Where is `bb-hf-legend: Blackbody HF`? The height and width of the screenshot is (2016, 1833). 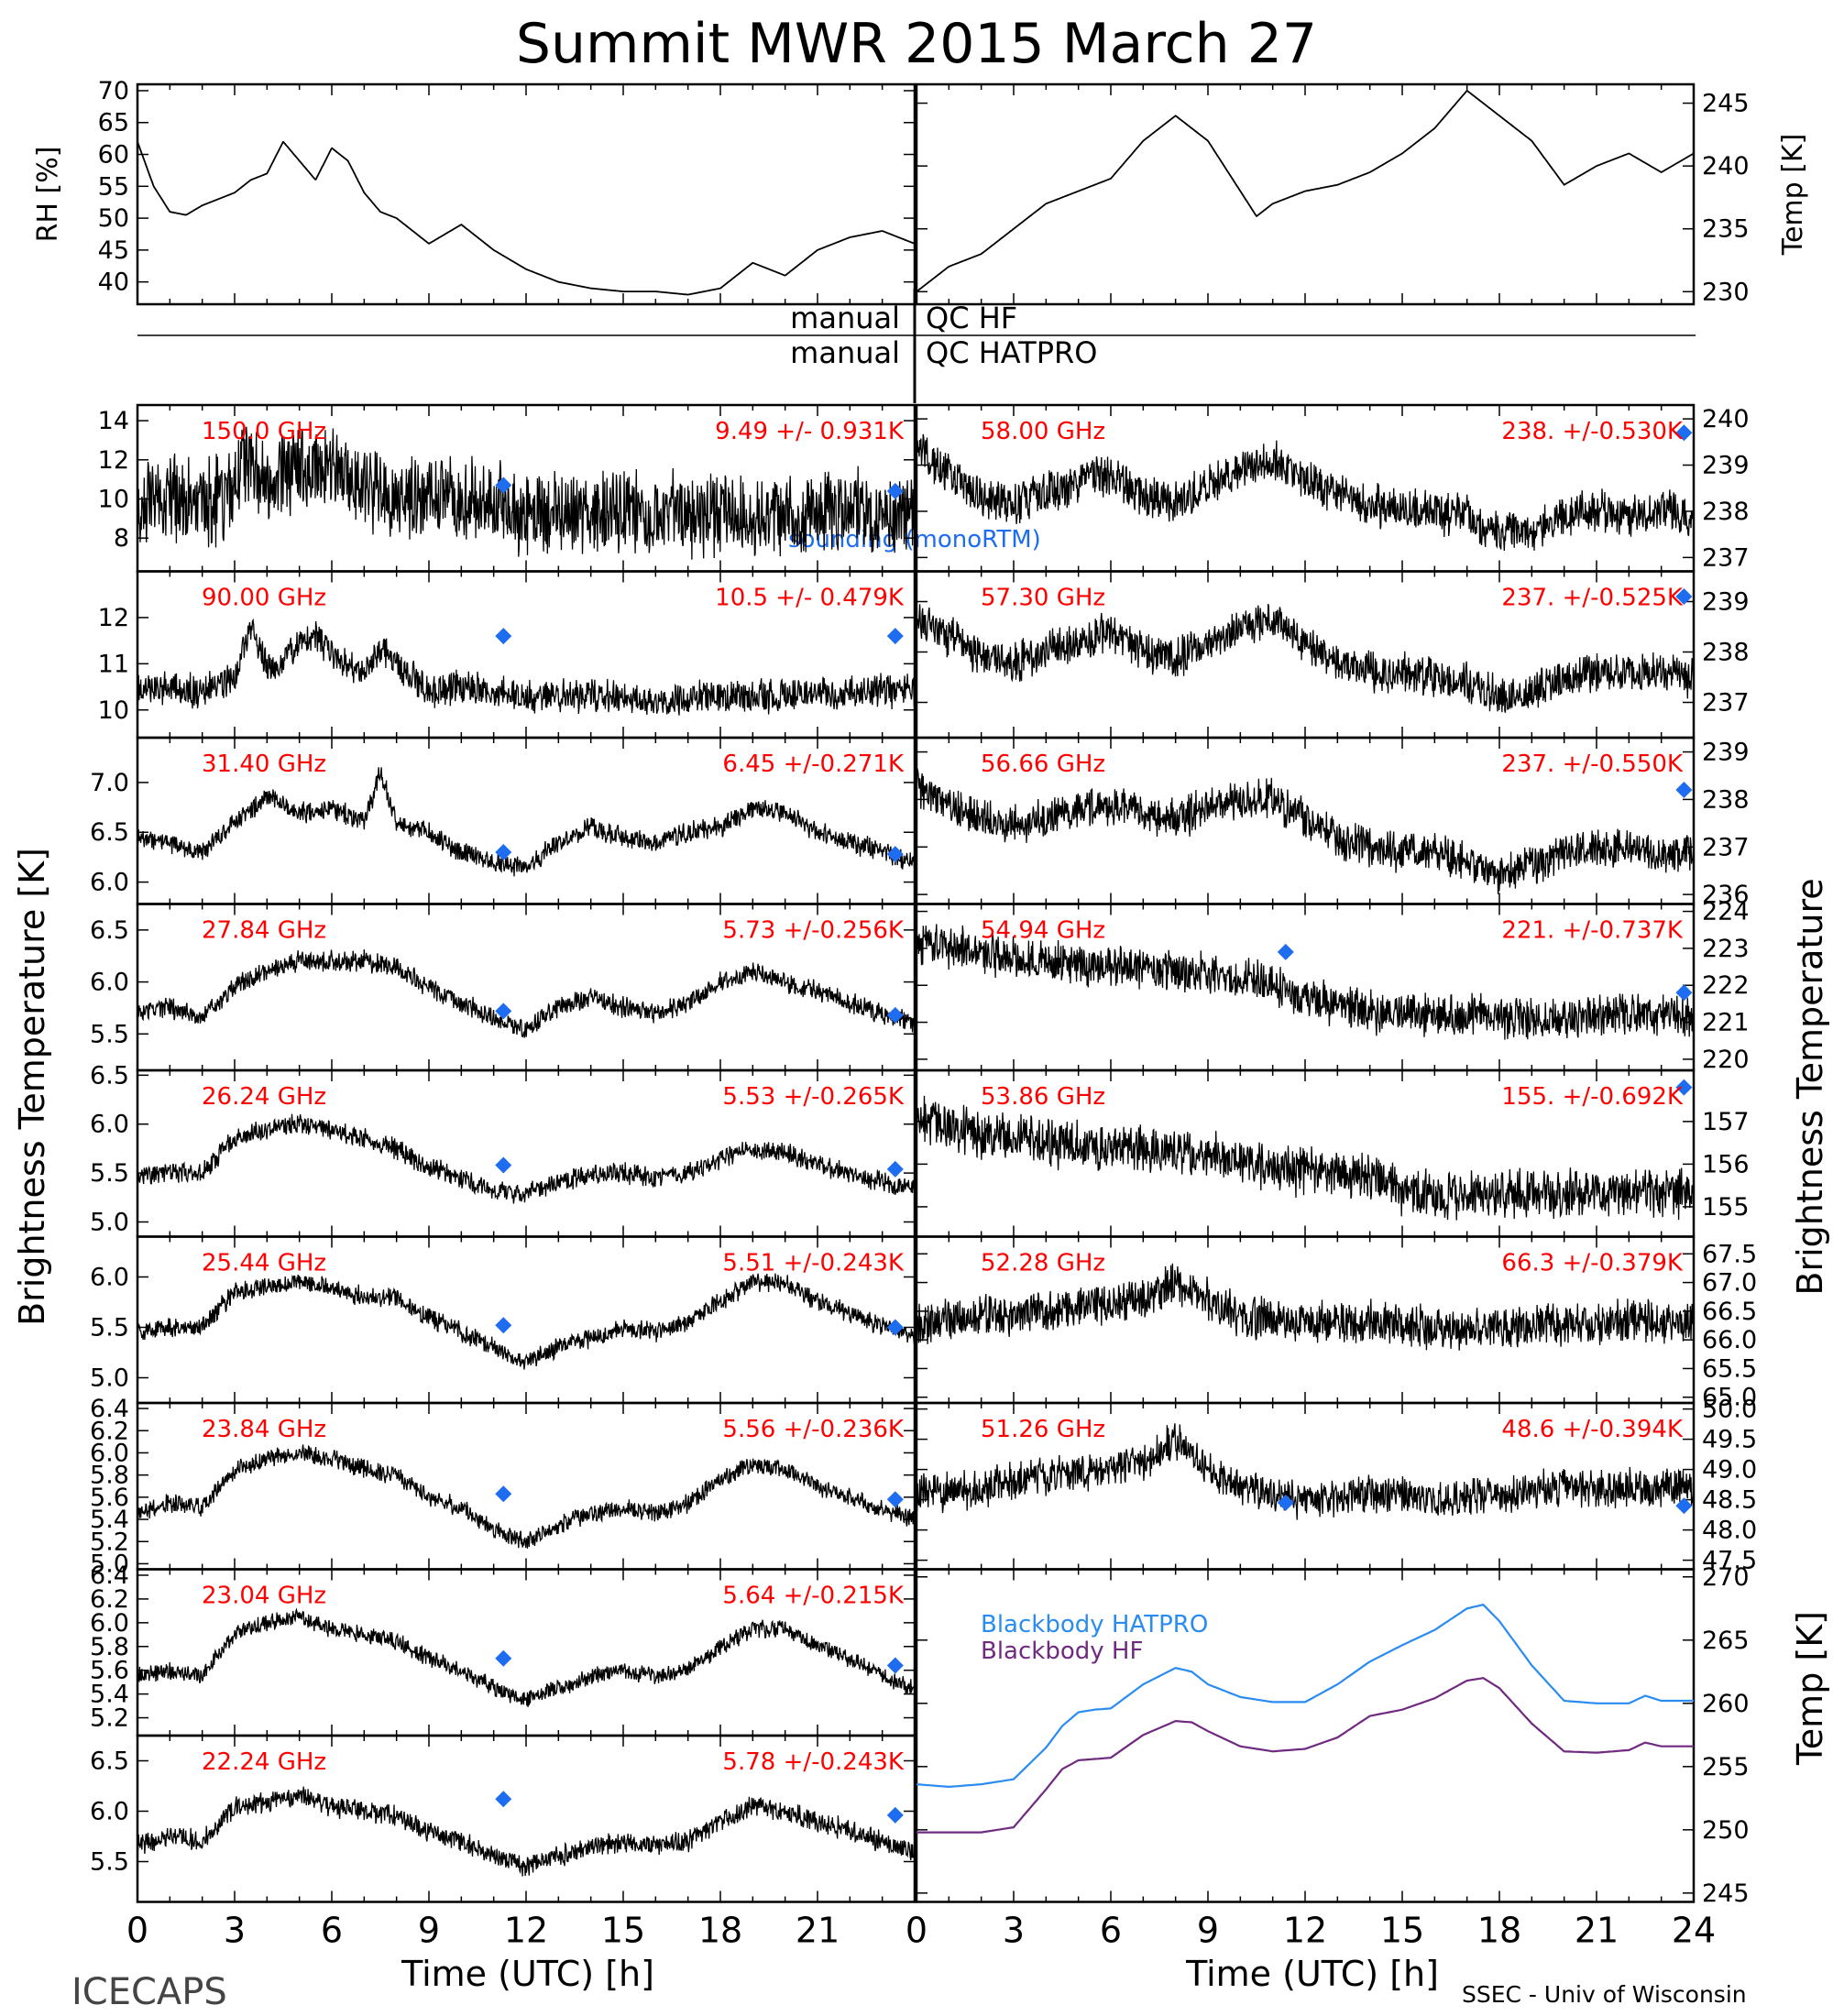 bb-hf-legend: Blackbody HF is located at coordinates (1062, 1651).